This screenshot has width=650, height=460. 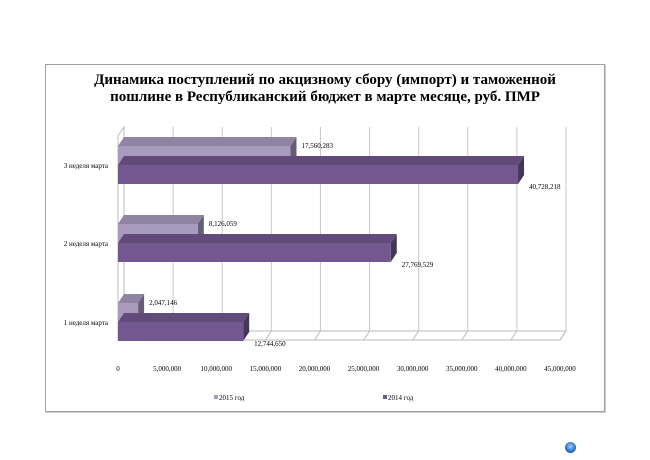 What do you see at coordinates (232, 398) in the screenshot?
I see `legend-label: 2015 год` at bounding box center [232, 398].